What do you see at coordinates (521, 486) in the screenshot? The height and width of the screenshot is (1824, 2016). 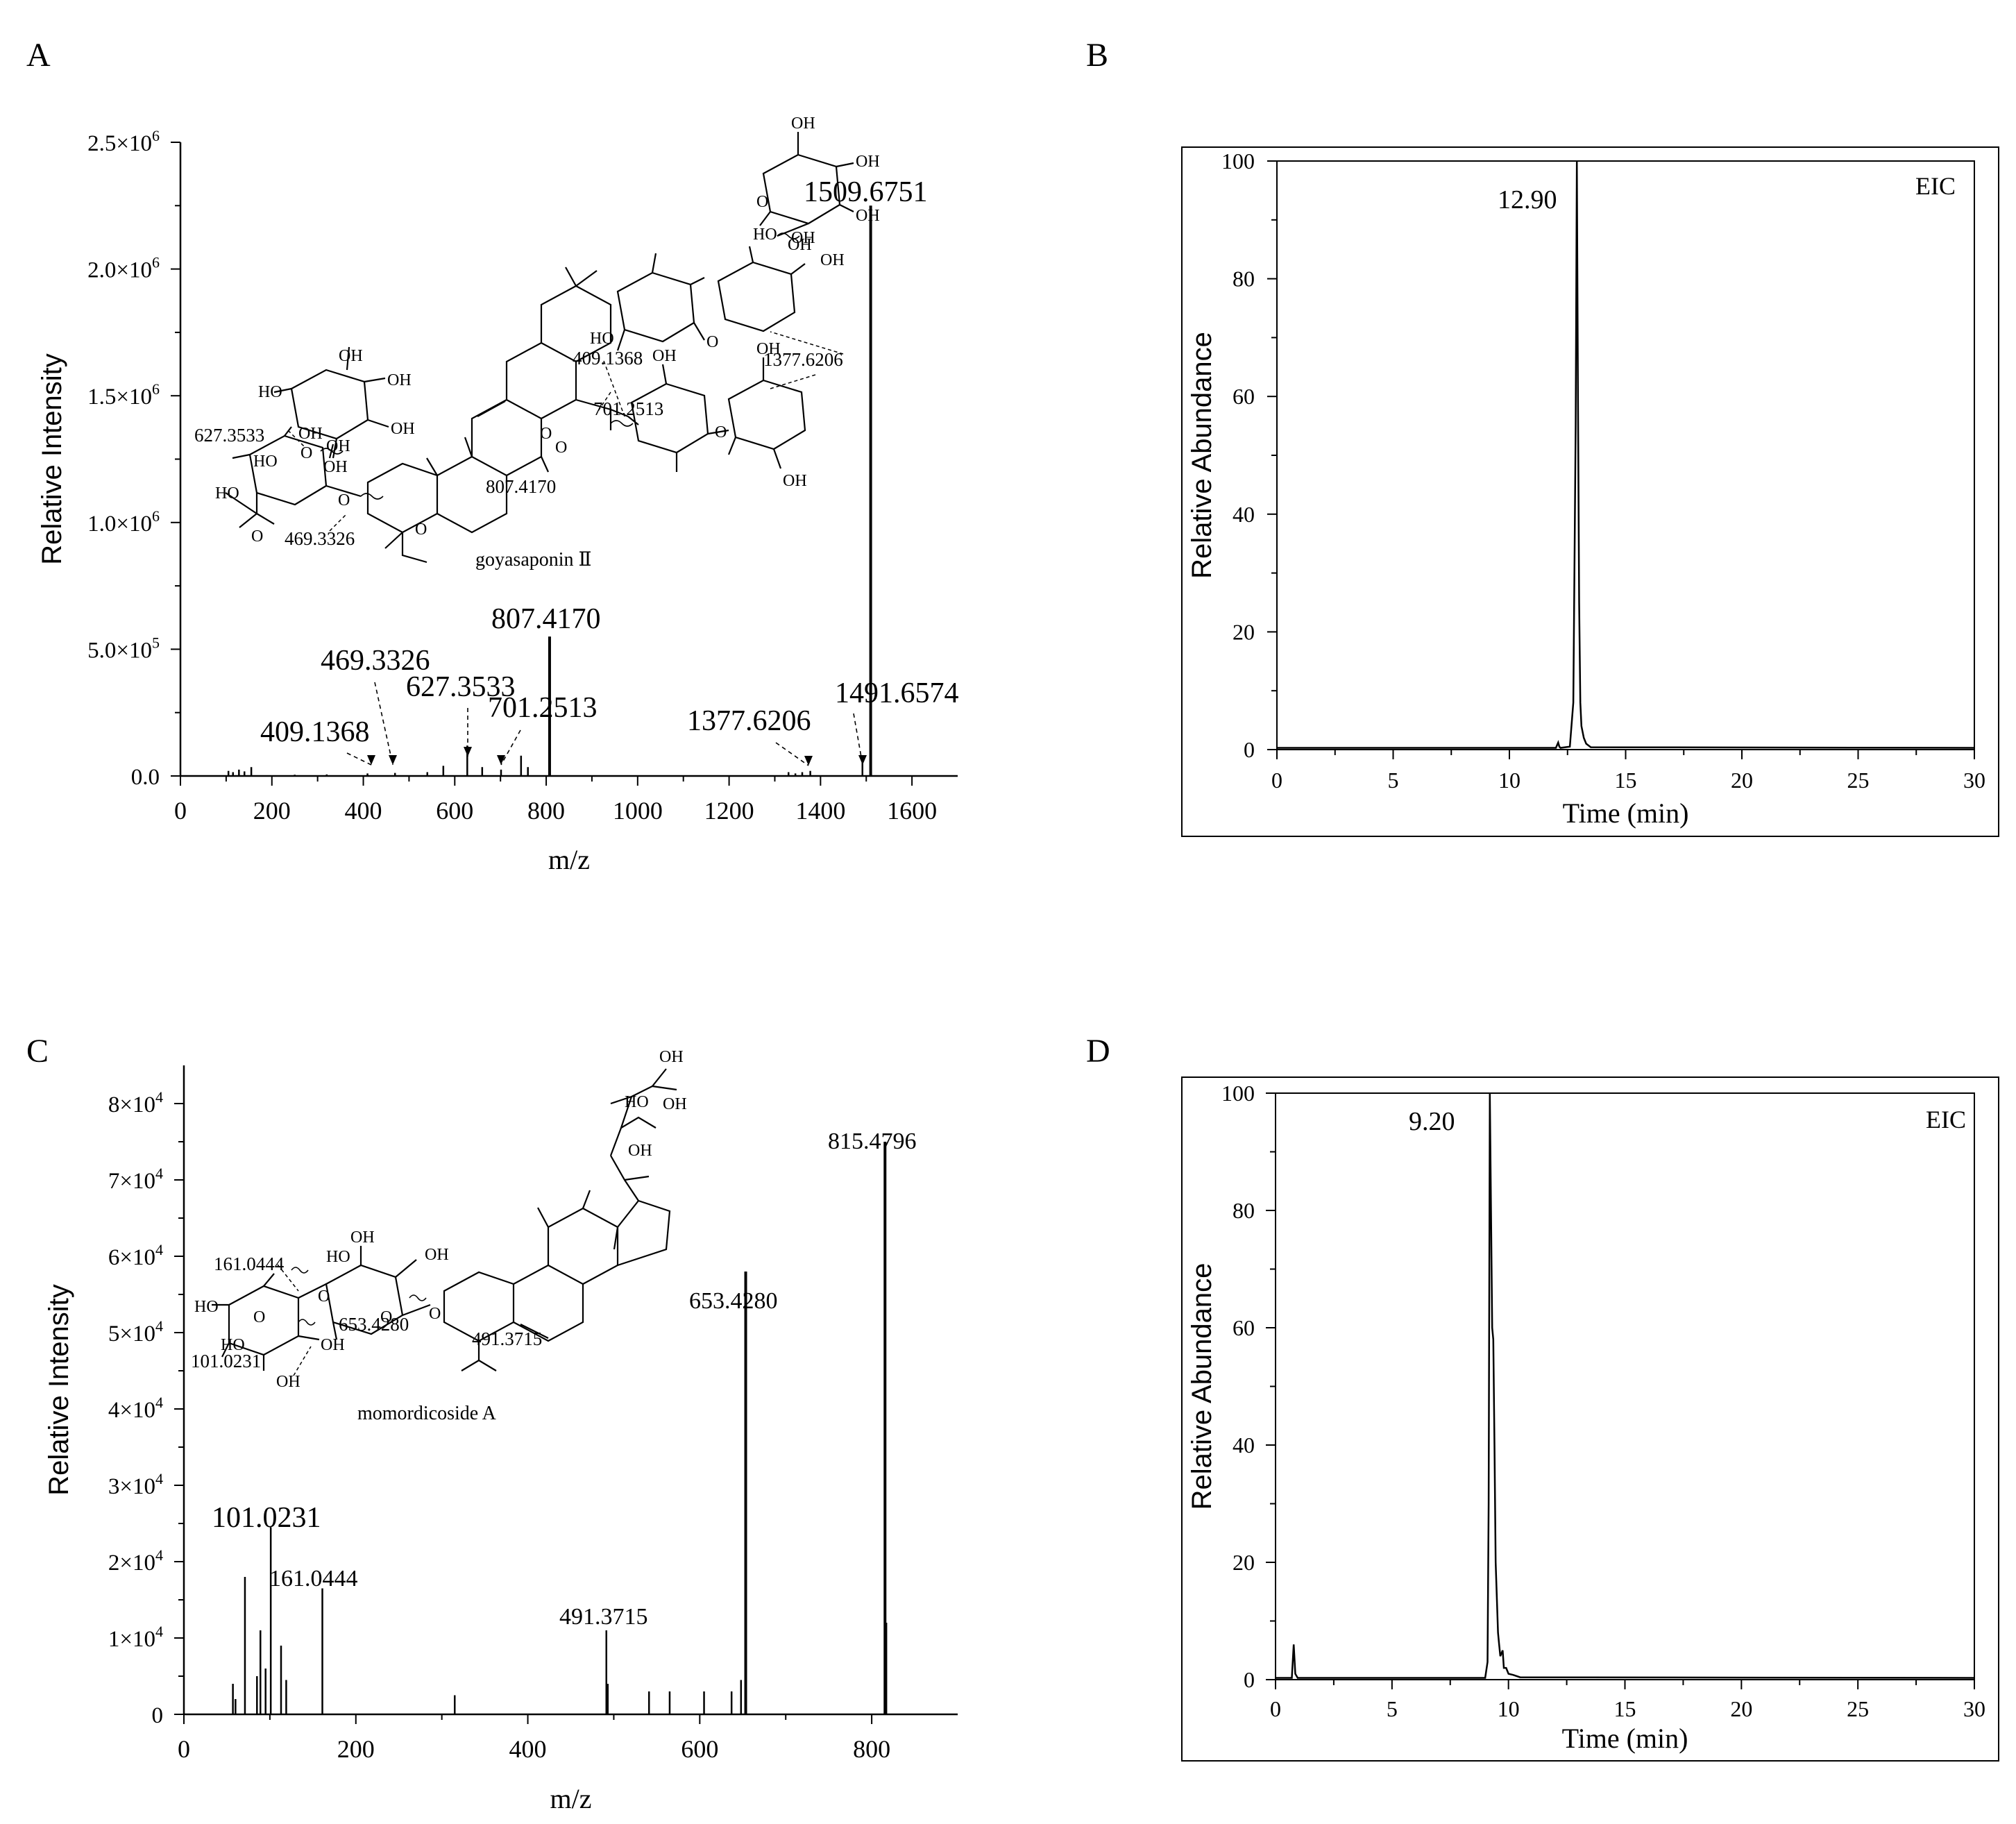 I see `struct-a-fragment: 807.4170` at bounding box center [521, 486].